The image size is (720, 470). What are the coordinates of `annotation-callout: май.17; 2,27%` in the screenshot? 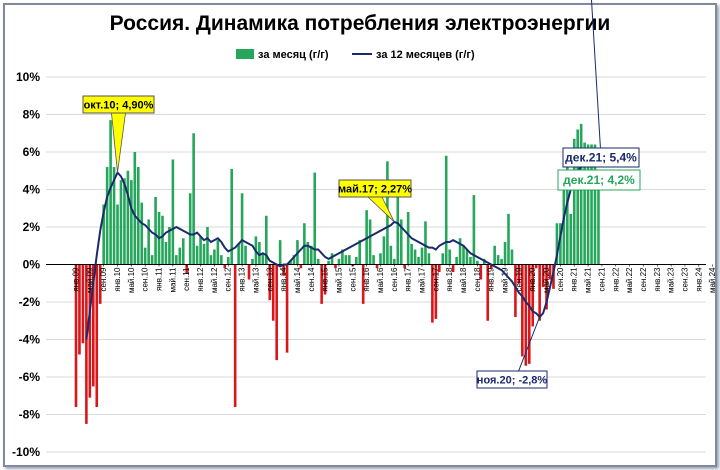 It's located at (375, 201).